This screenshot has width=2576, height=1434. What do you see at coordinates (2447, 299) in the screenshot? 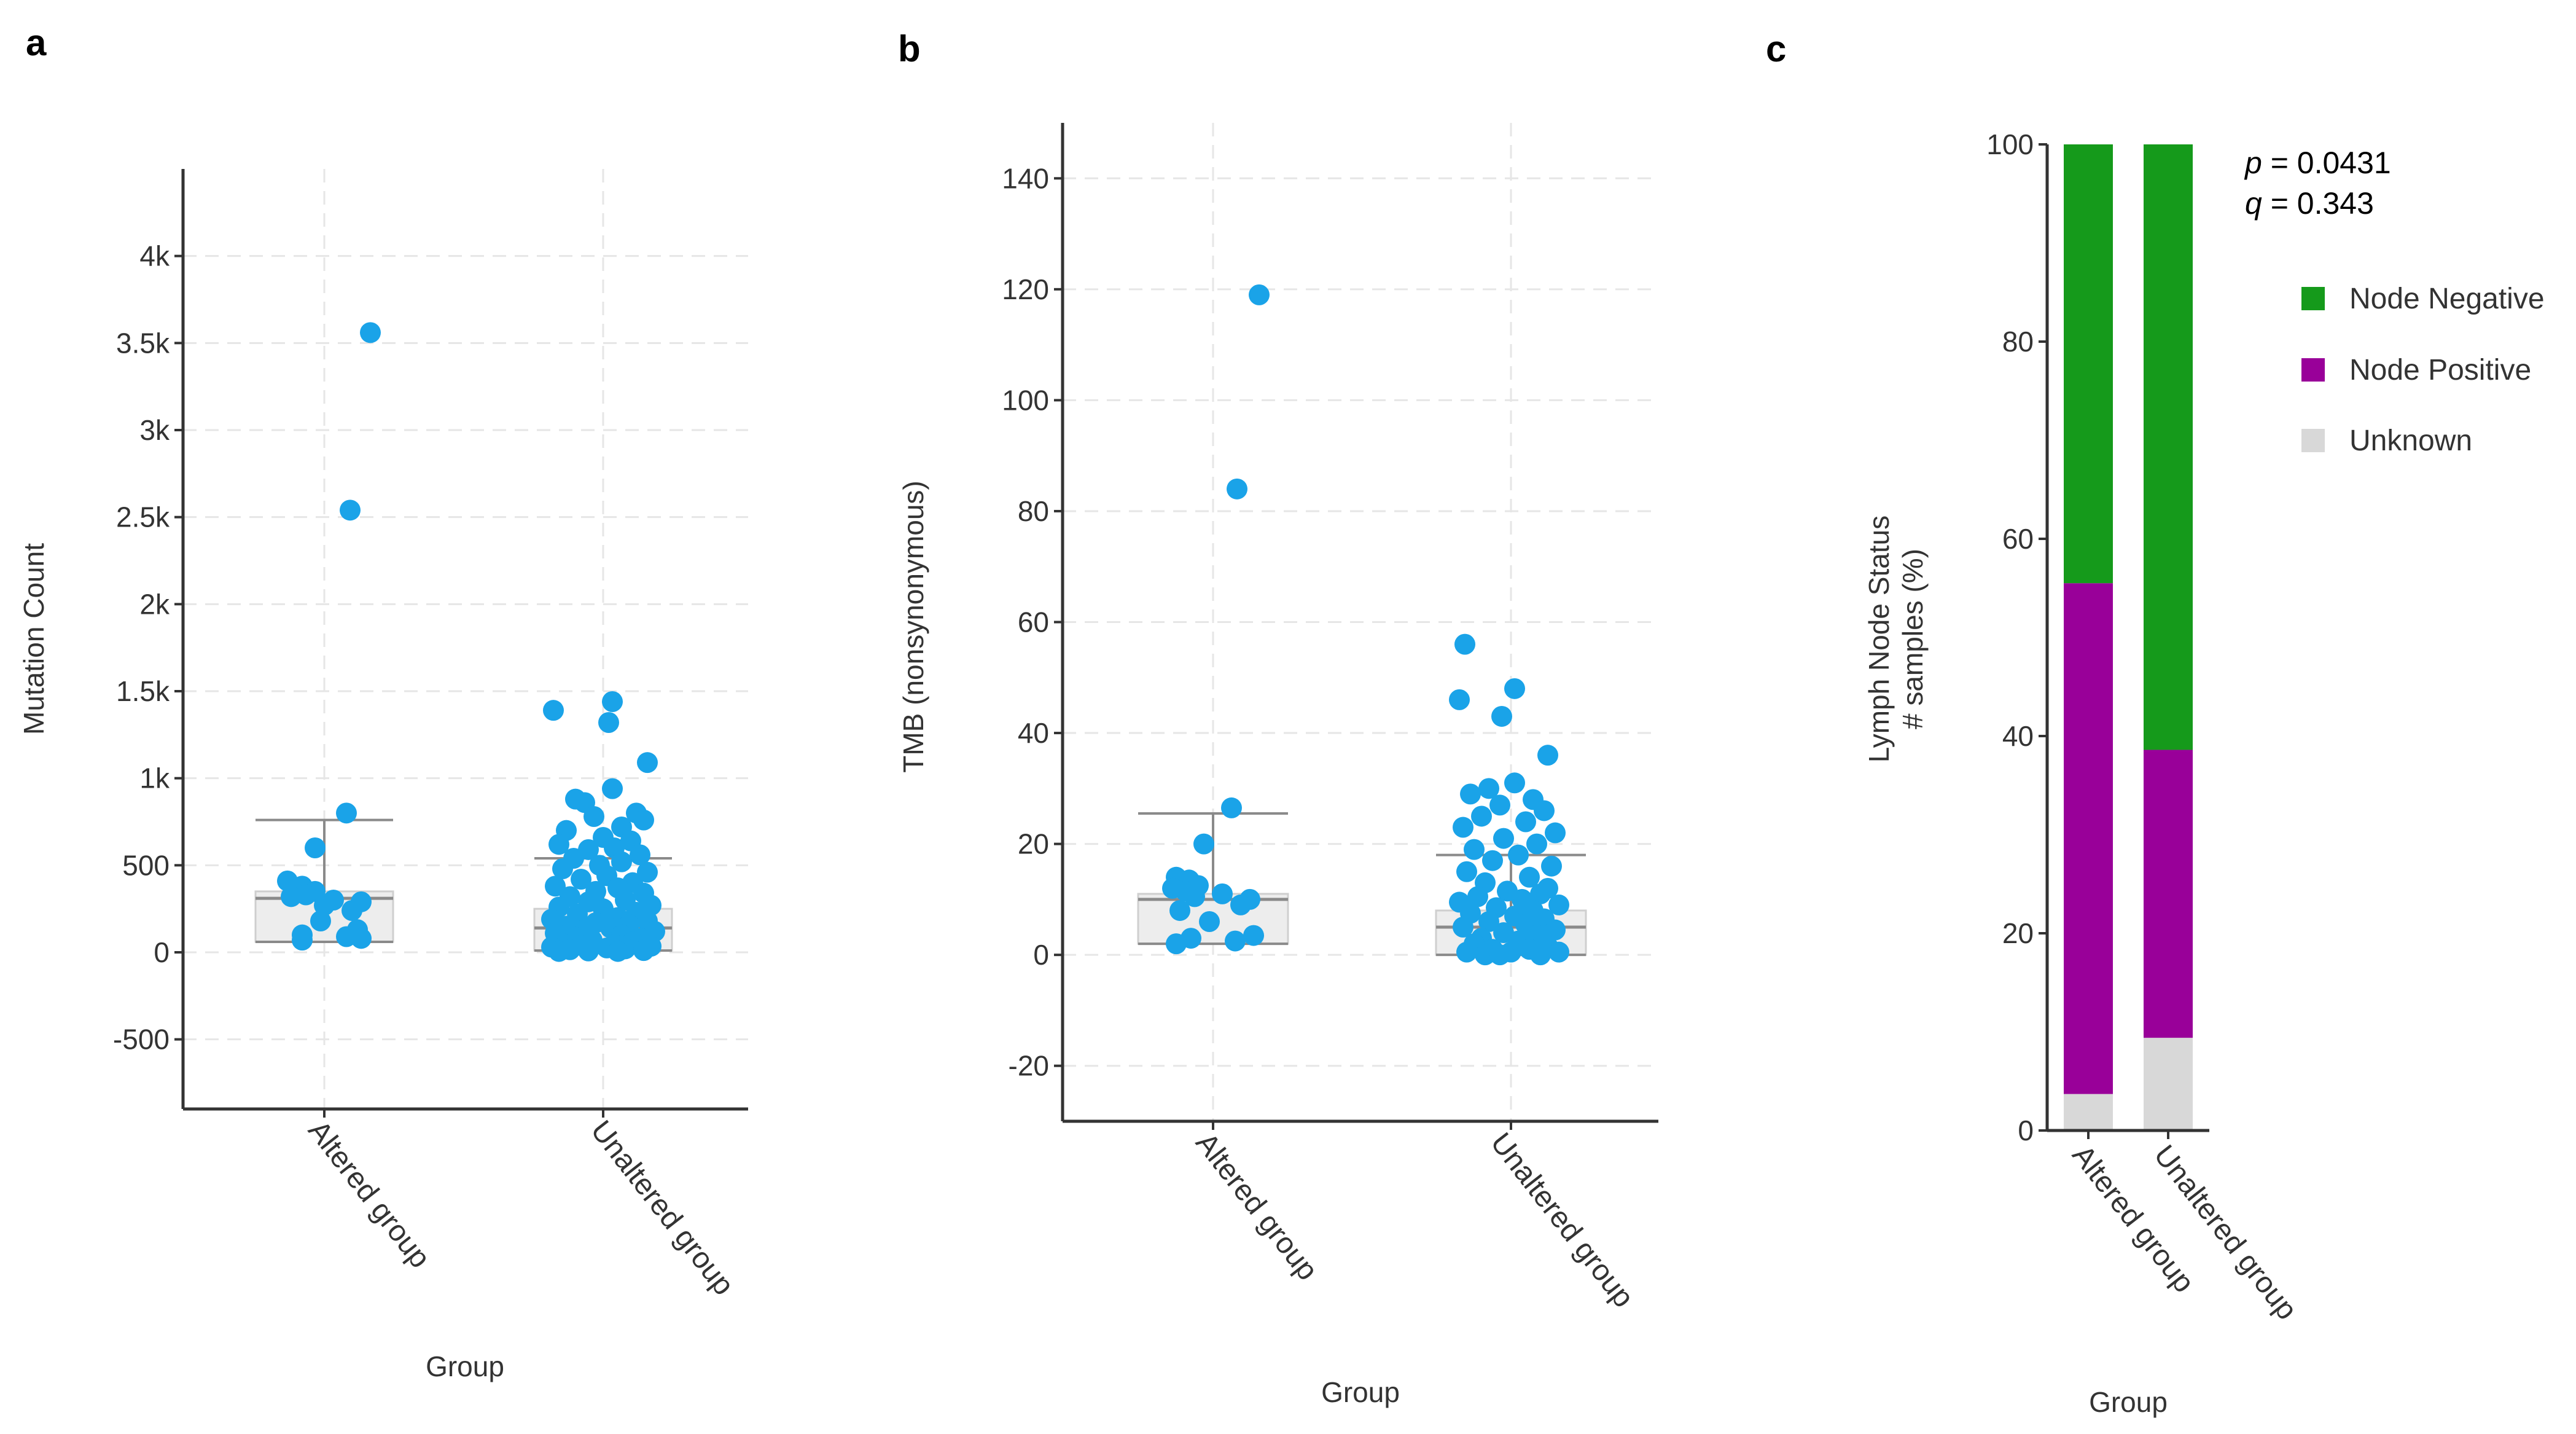
I see `legend-label-node-negative: Node Negative` at bounding box center [2447, 299].